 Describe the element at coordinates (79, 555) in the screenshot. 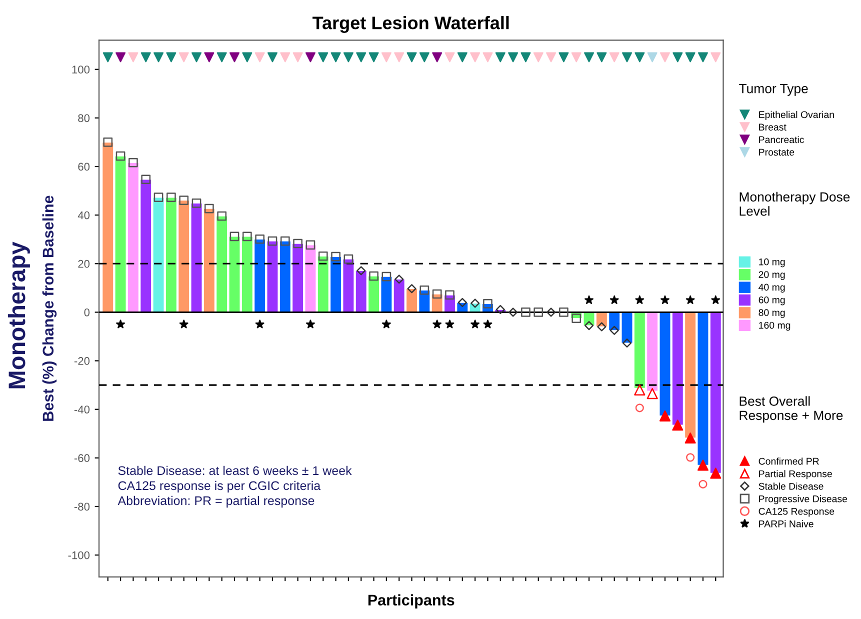

I see `y-tick-label: -100` at that location.